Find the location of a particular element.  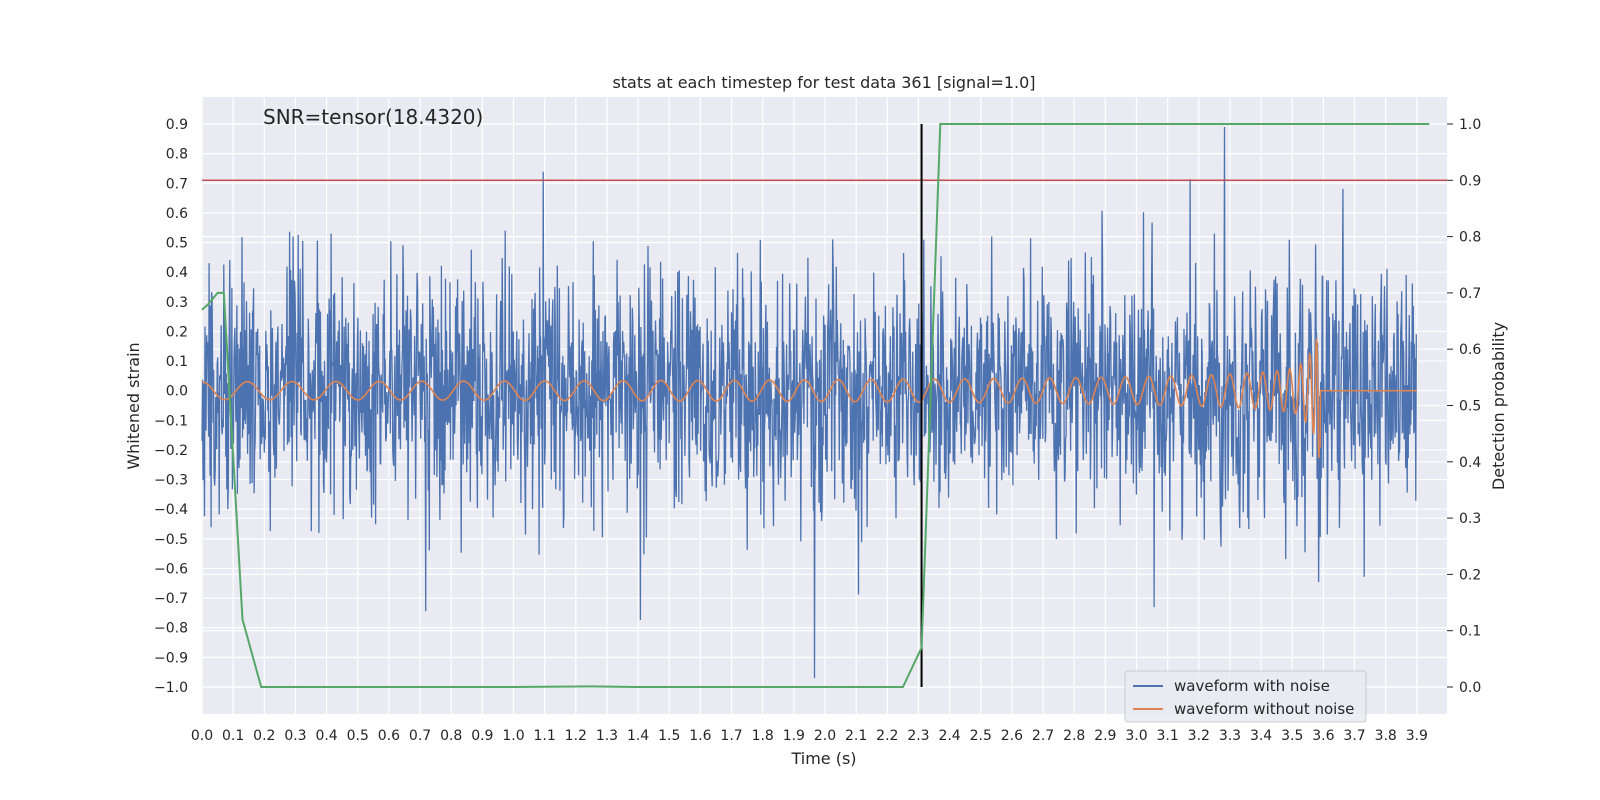

right-tick-label: 0.9 is located at coordinates (1470, 181).